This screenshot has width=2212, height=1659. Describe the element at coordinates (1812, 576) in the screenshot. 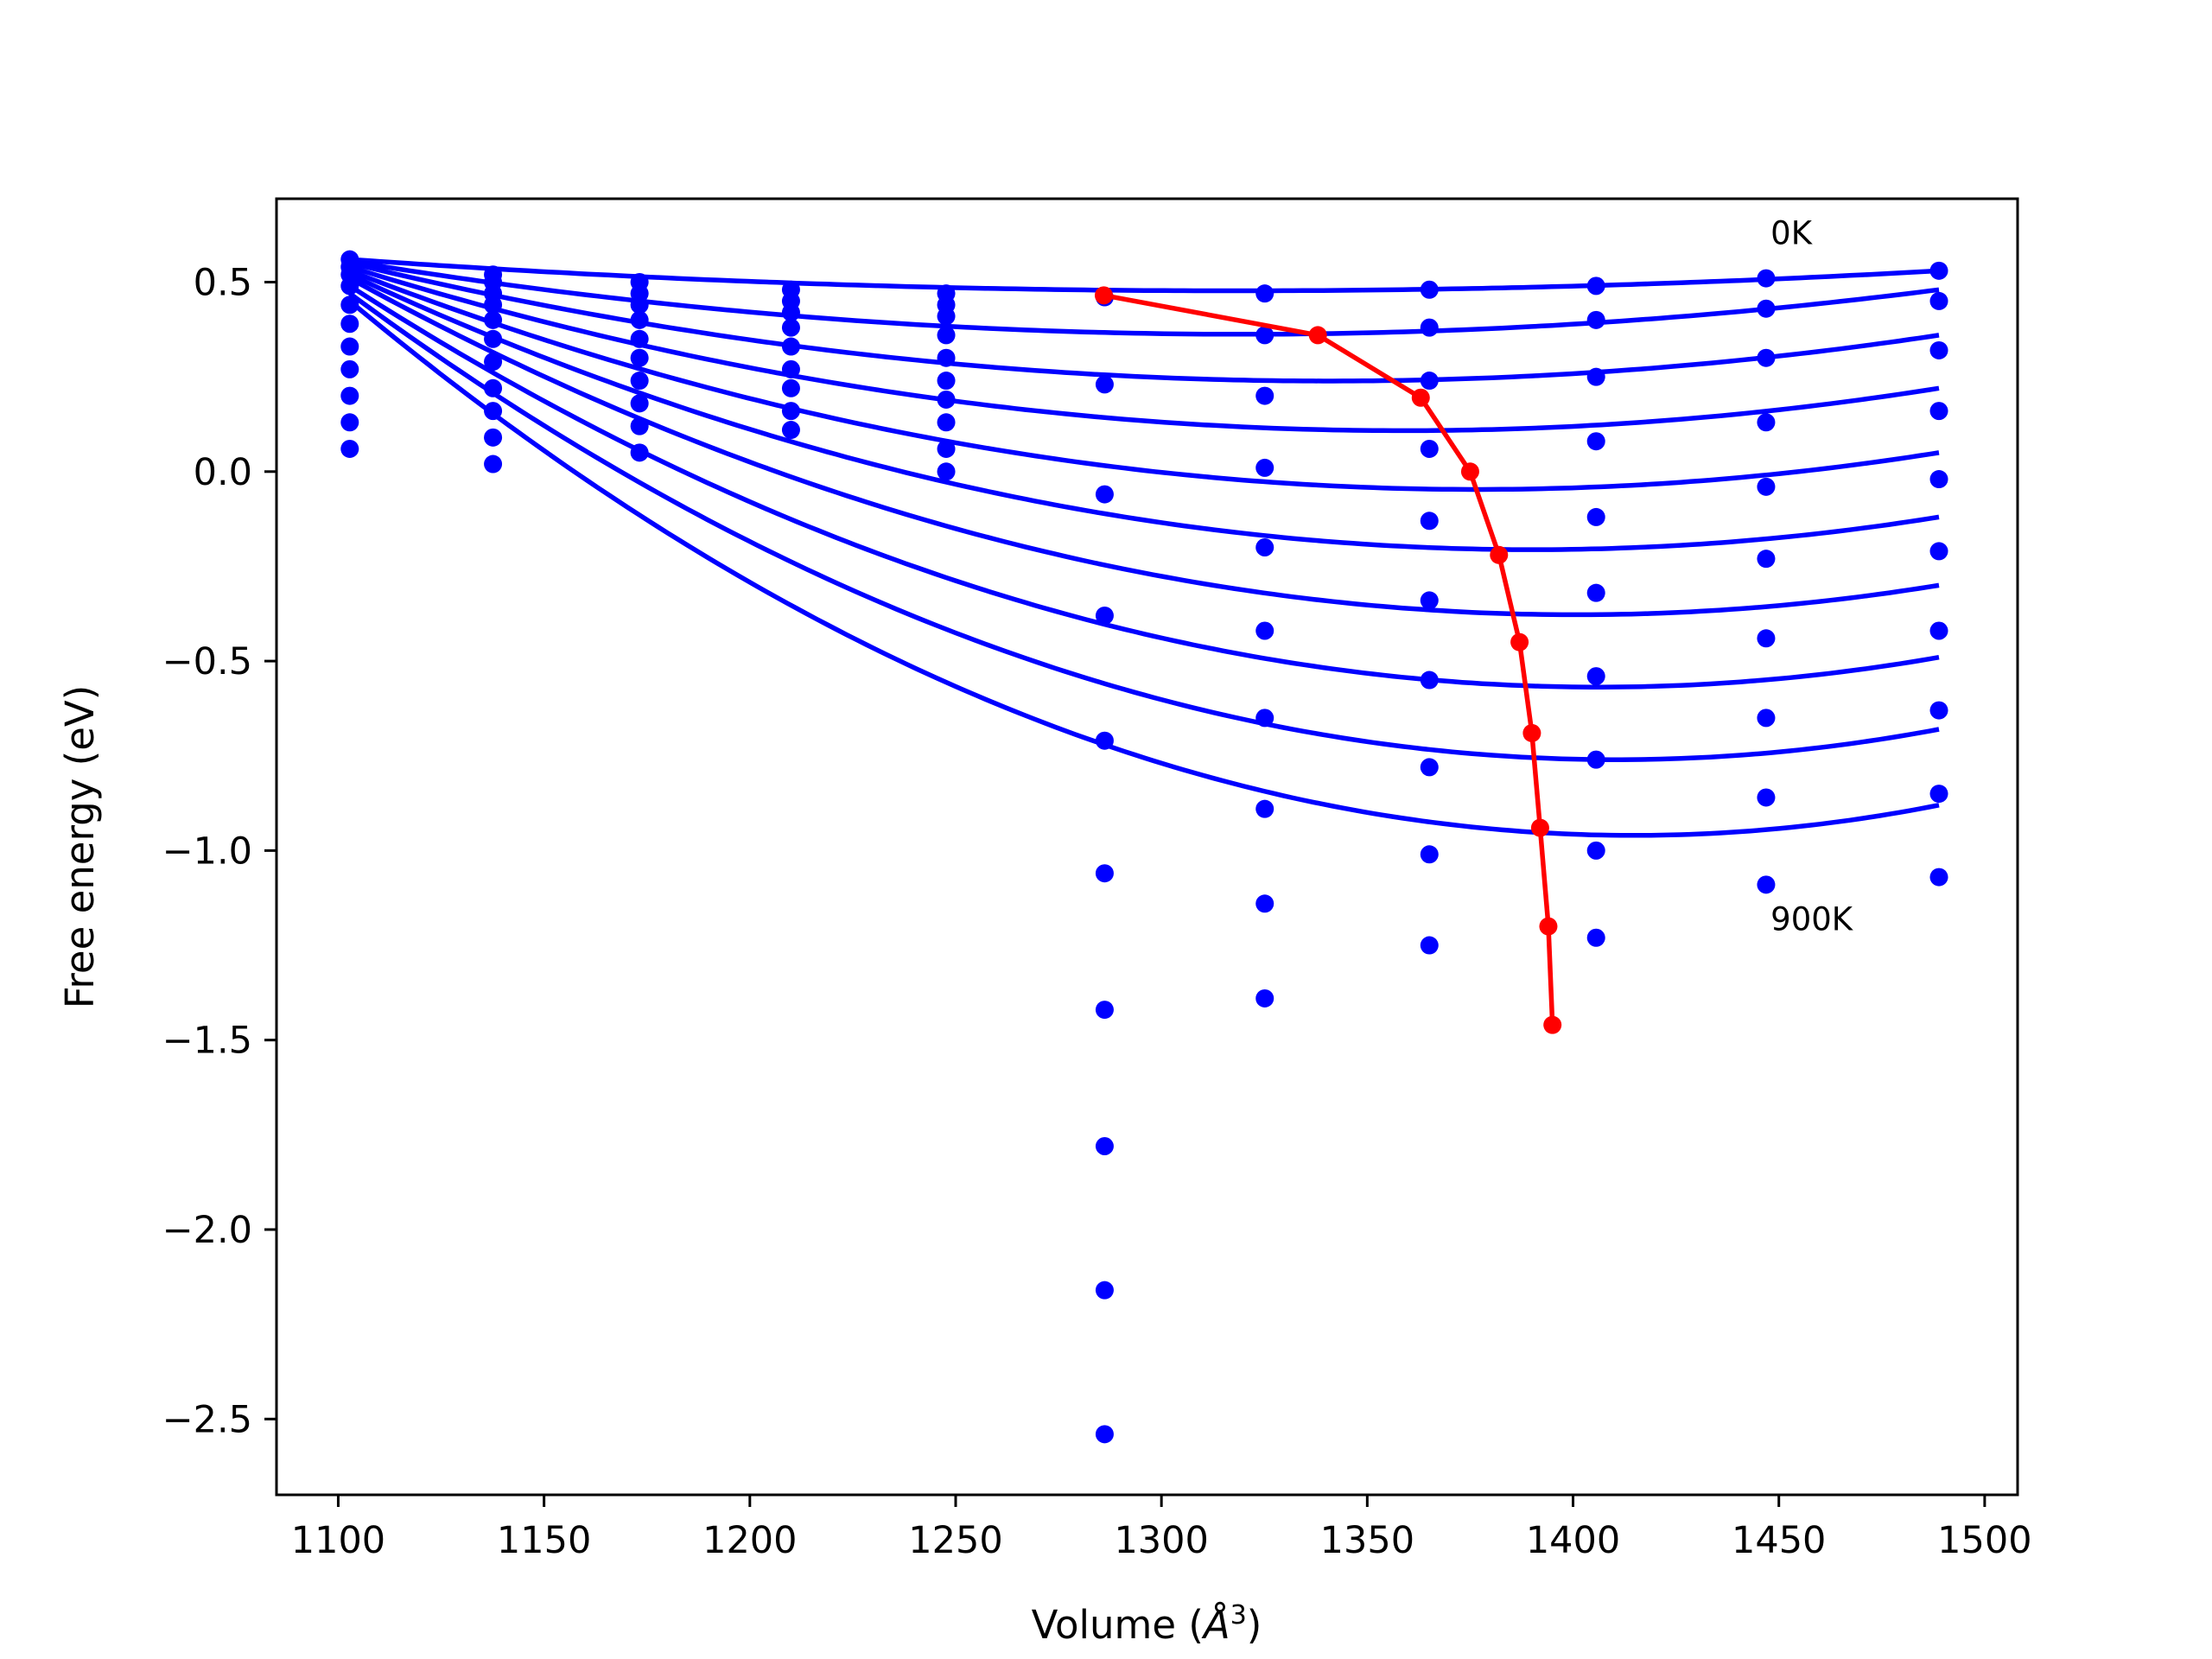

I see `annotations-layer: 0K 900K` at that location.